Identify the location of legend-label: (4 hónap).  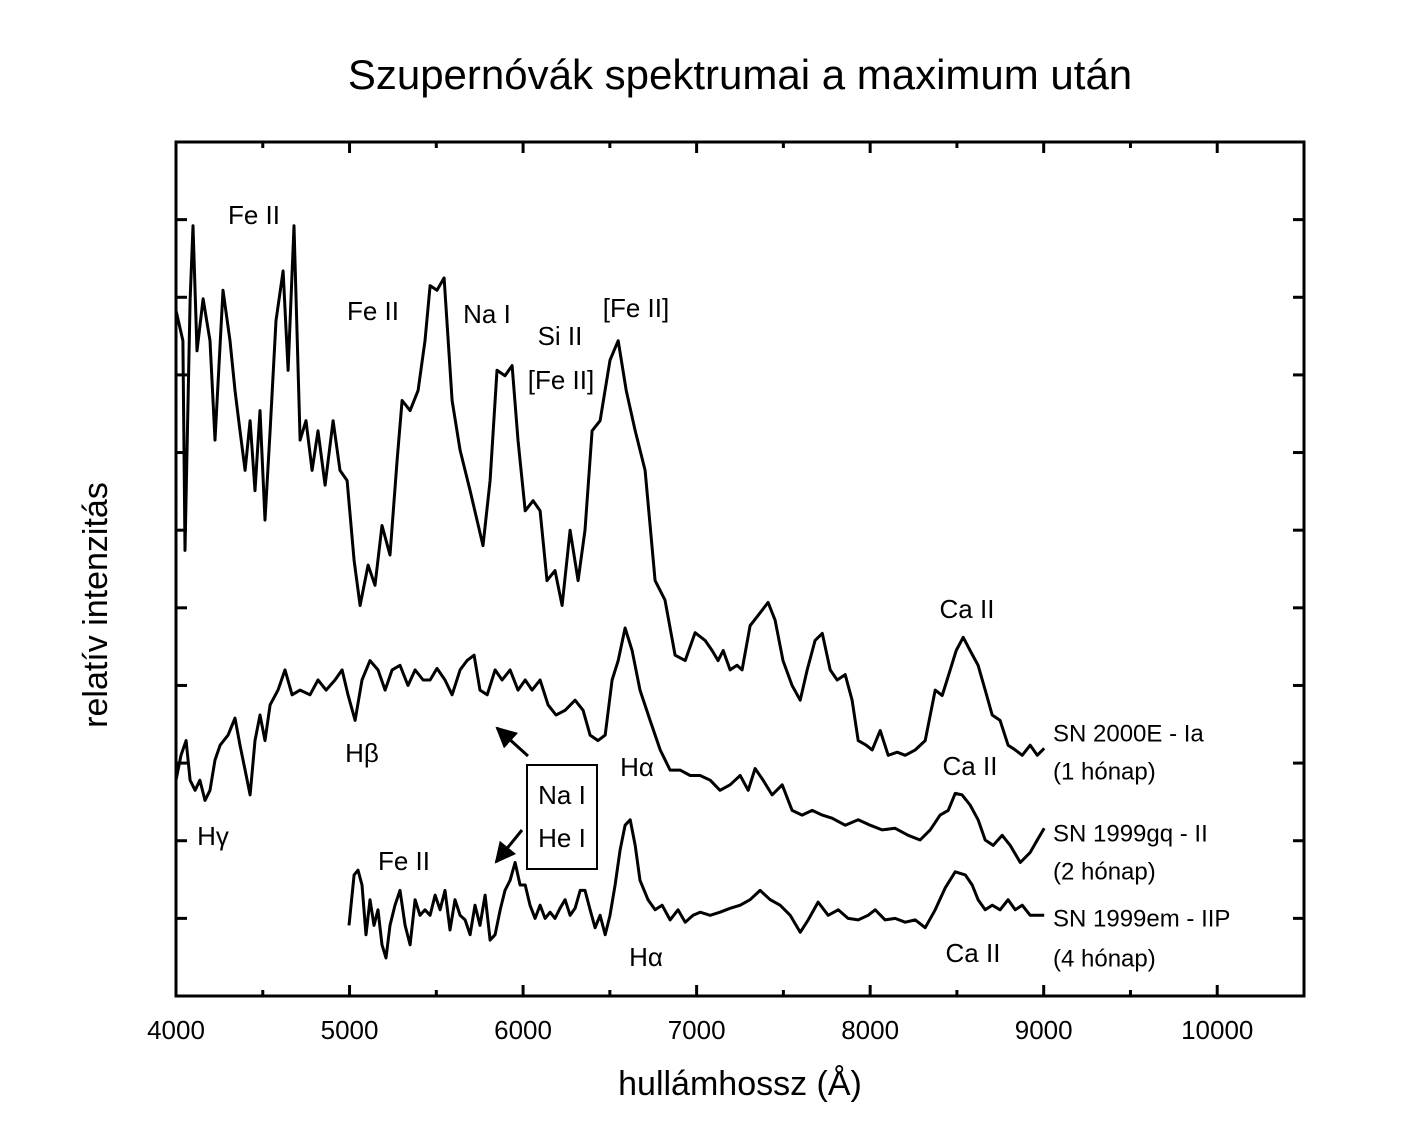
(1104, 958).